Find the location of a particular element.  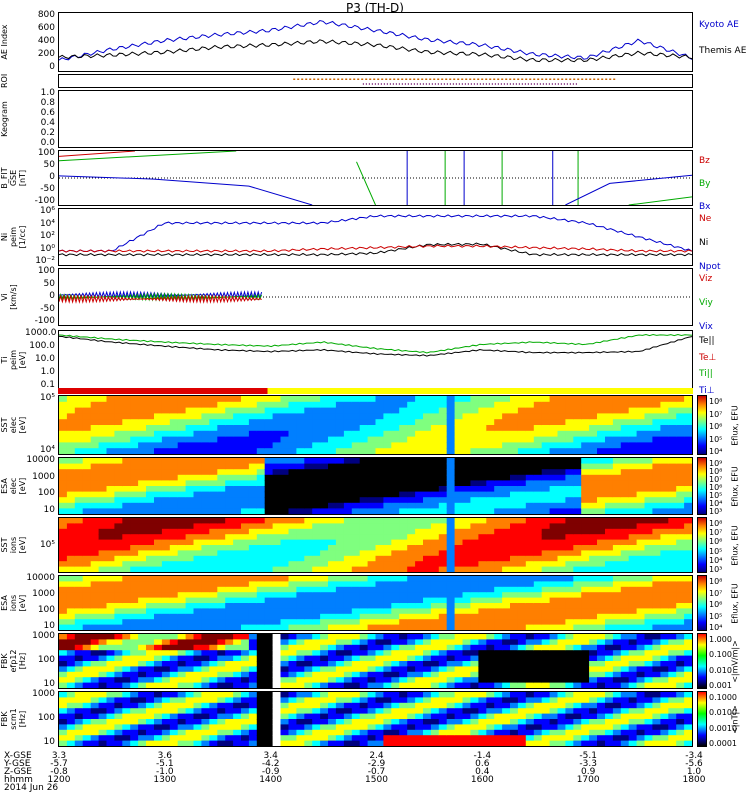

panel-label-roi: ROI is located at coordinates (4, 80).